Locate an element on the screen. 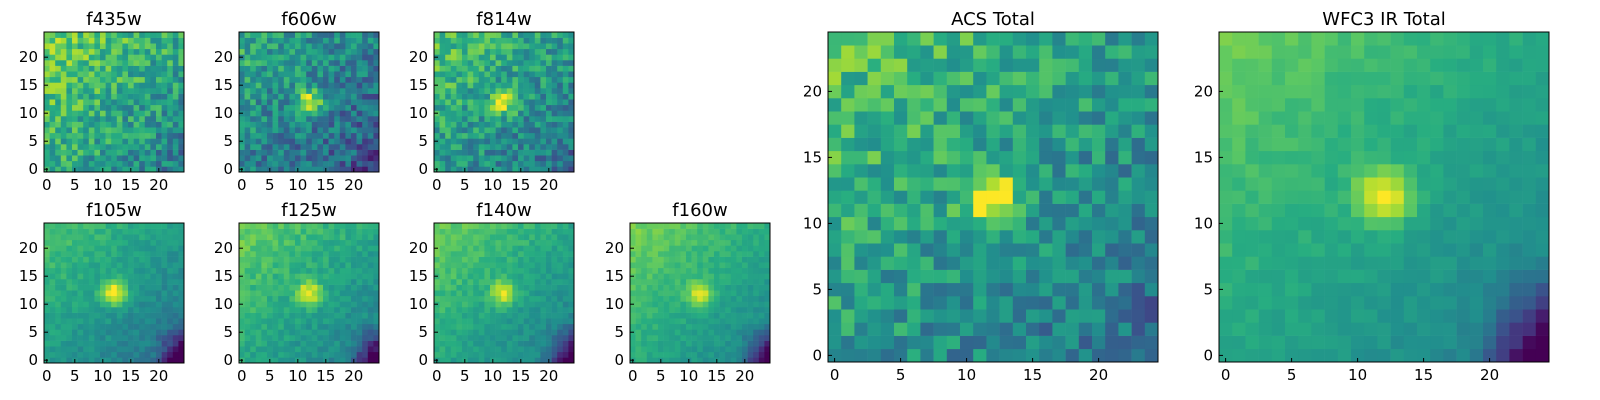 This screenshot has height=400, width=1600. panel-title: f814w is located at coordinates (503, 19).